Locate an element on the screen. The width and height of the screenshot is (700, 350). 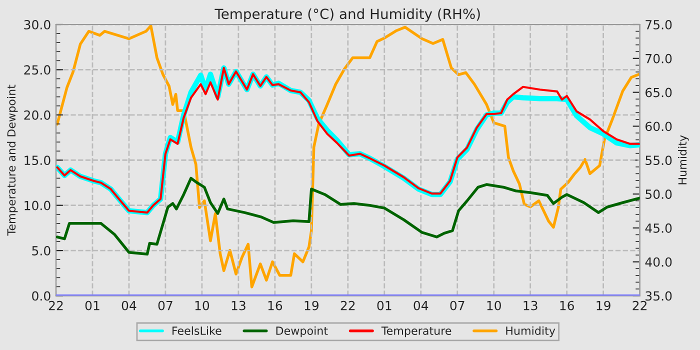
y2-tick-label: 45.0 is located at coordinates (658, 228).